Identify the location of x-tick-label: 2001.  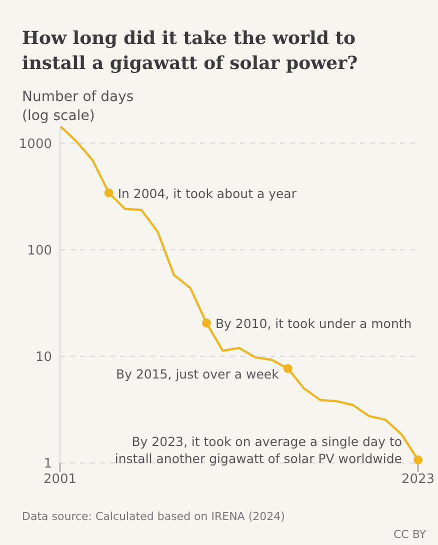
(60, 480).